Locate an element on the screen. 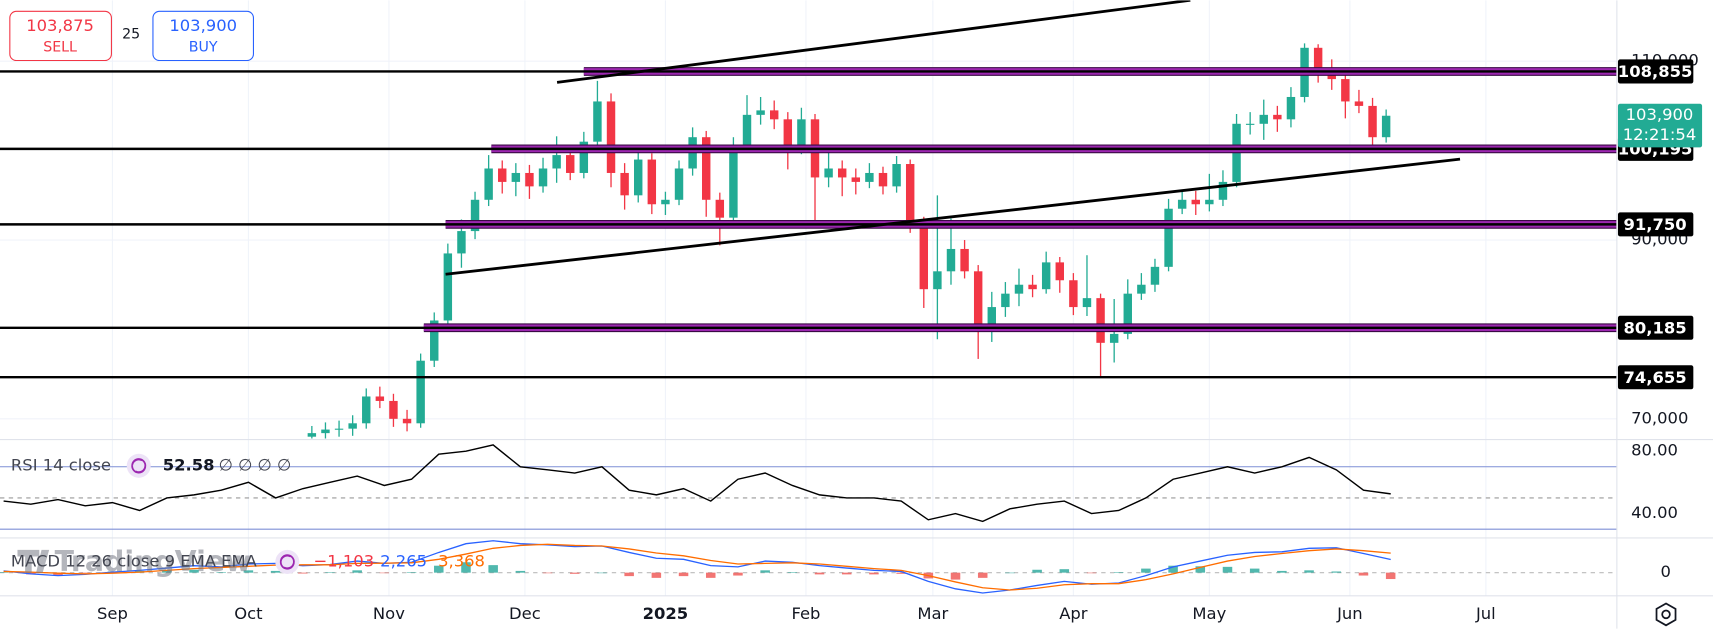 This screenshot has width=1713, height=629. x-tick-label: Apr is located at coordinates (1073, 613).